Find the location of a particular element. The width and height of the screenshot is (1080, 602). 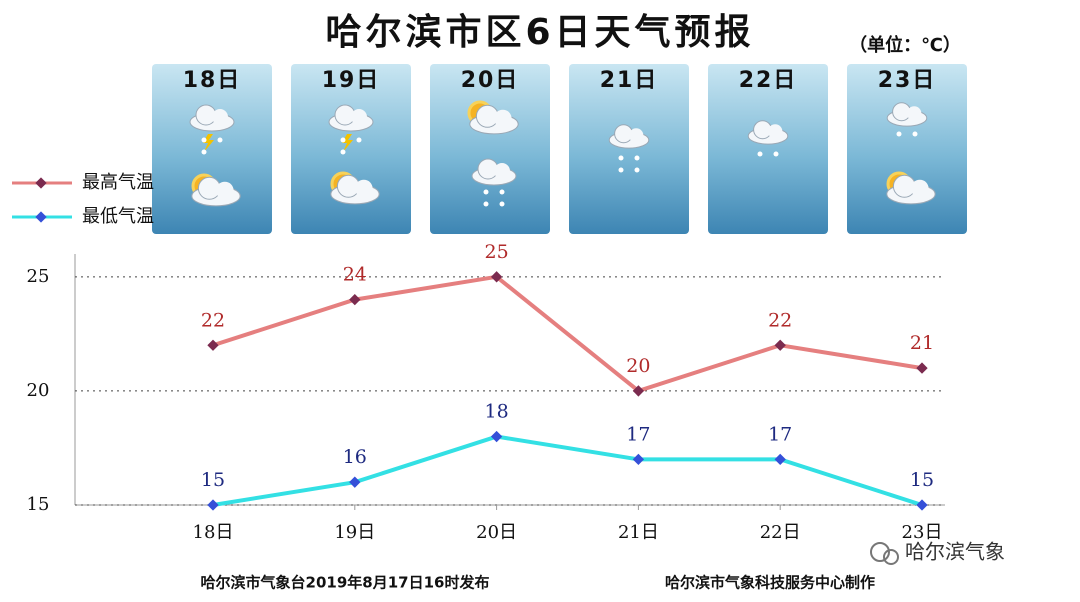

legend-label: 最低气温 is located at coordinates (118, 216).